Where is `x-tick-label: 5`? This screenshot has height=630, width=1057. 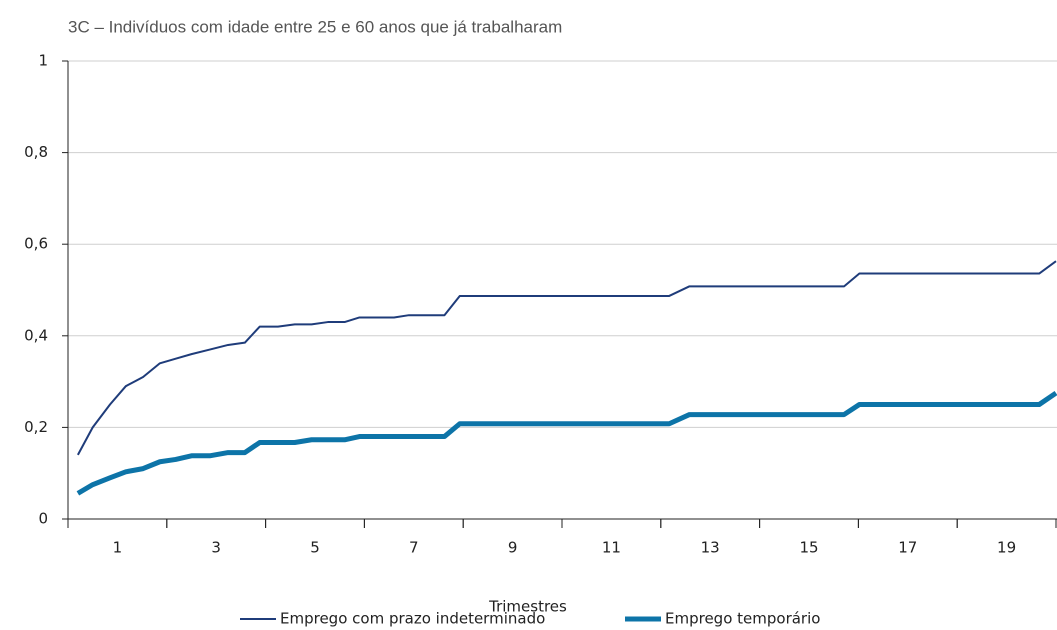
x-tick-label: 5 is located at coordinates (315, 548).